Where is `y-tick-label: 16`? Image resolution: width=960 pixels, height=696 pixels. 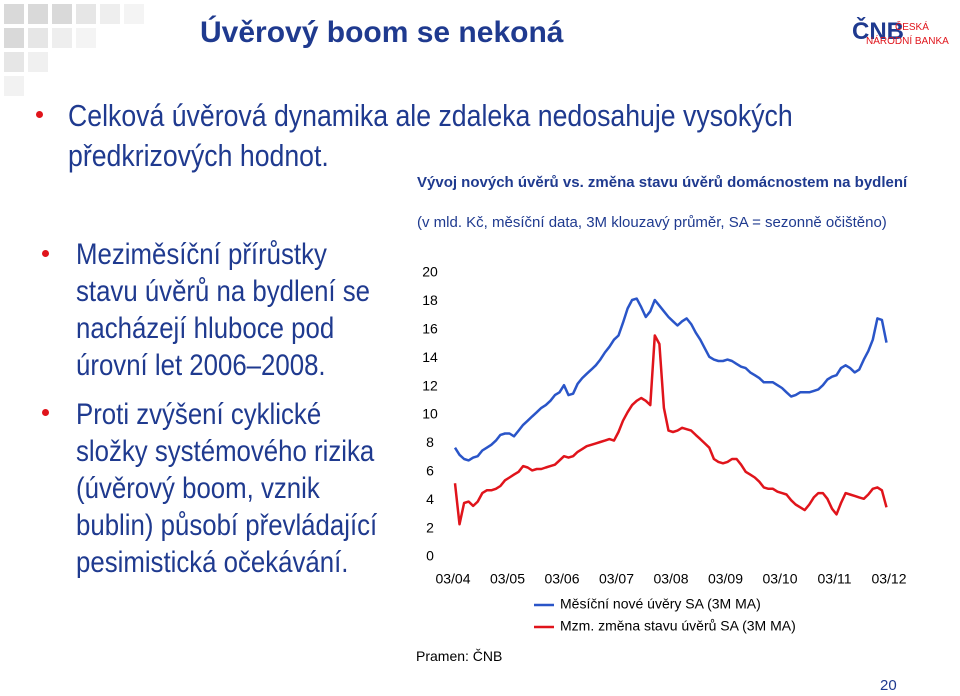
y-tick-label: 16 is located at coordinates (430, 329).